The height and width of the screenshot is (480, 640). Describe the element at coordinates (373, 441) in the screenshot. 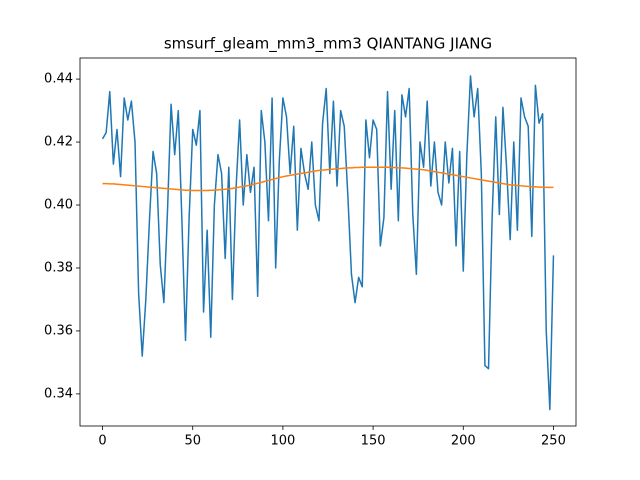

I see `x-tick-label: 150` at that location.